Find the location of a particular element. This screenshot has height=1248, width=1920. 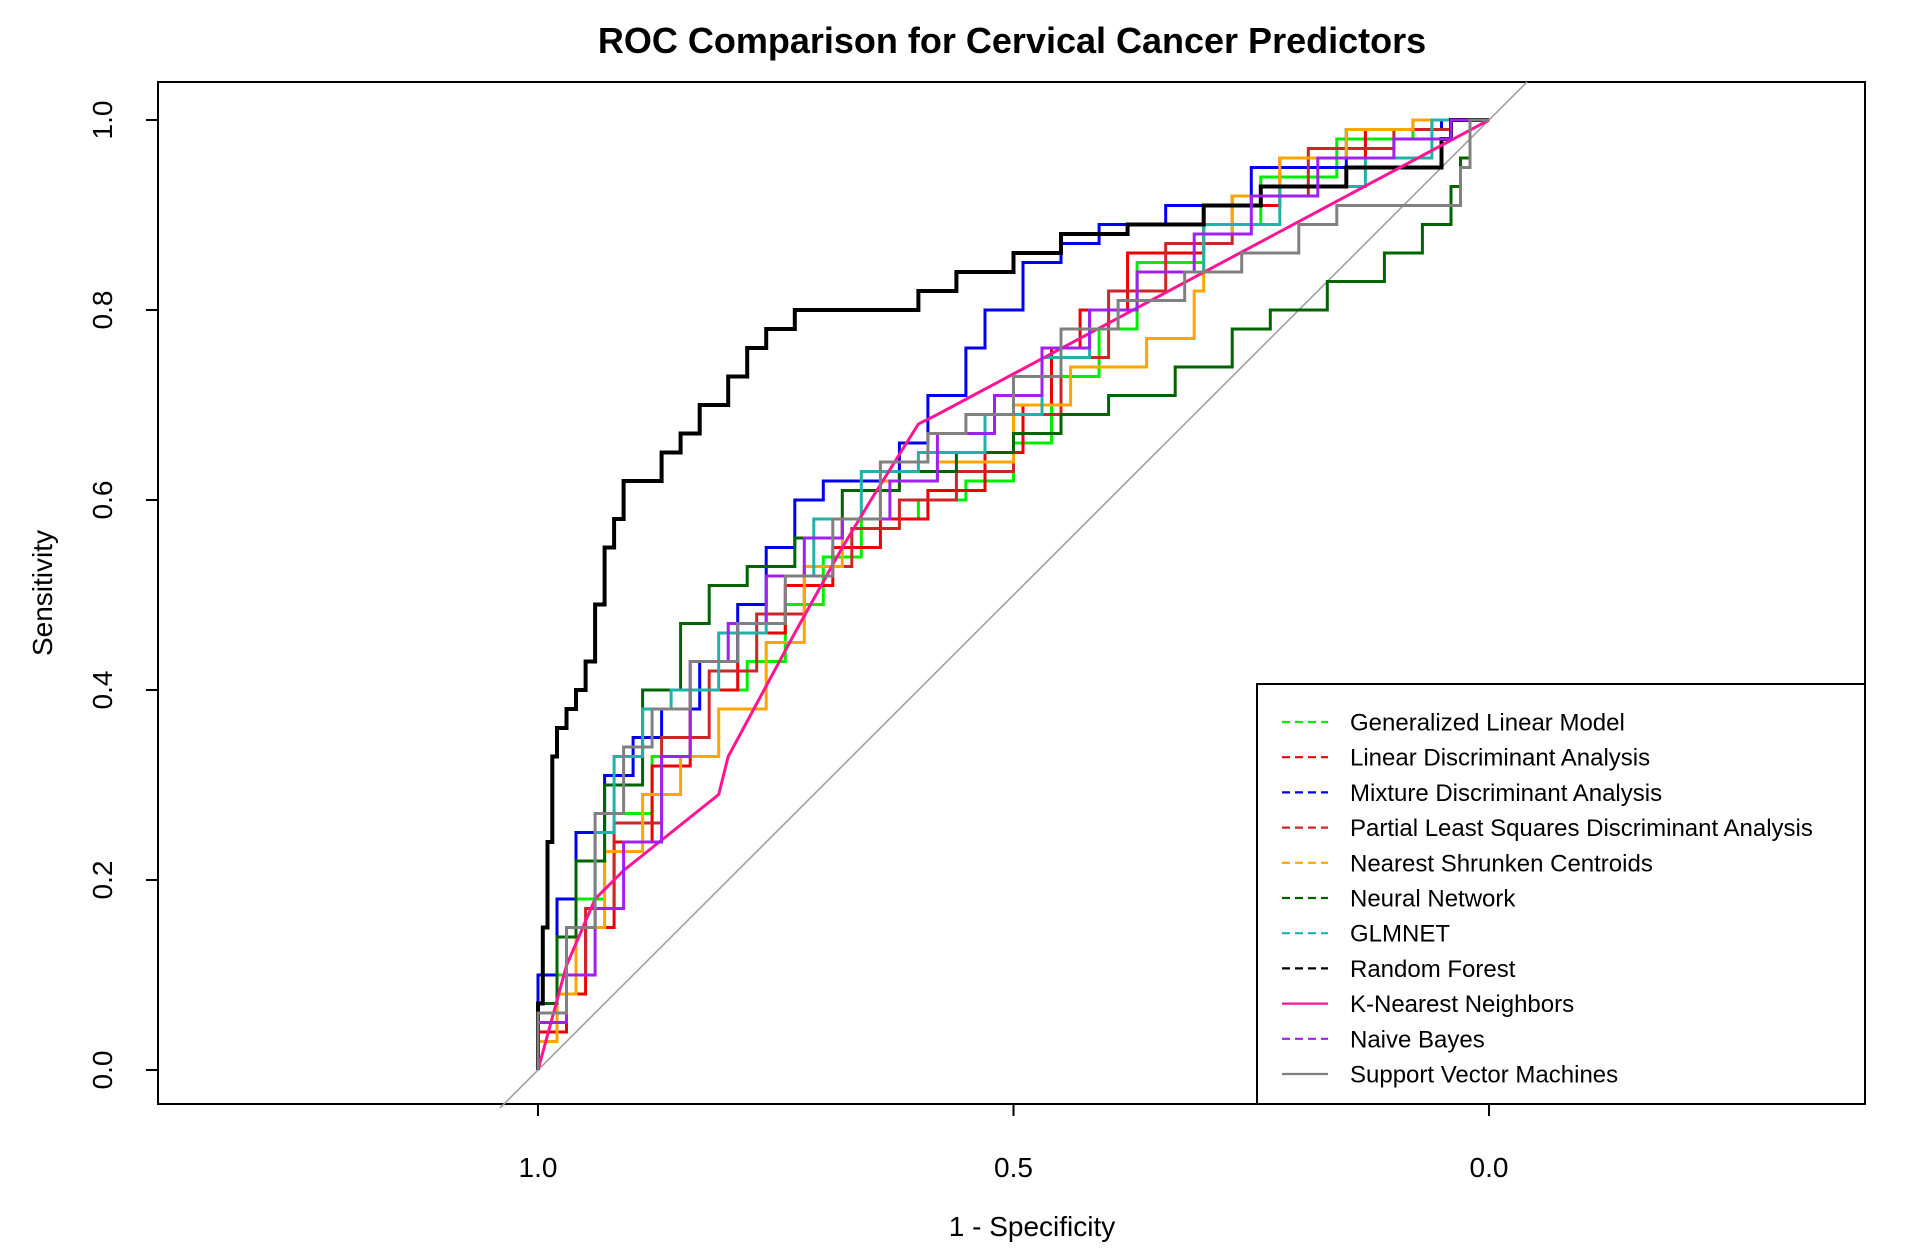

y-axis-label: Sensitivity is located at coordinates (42, 593).